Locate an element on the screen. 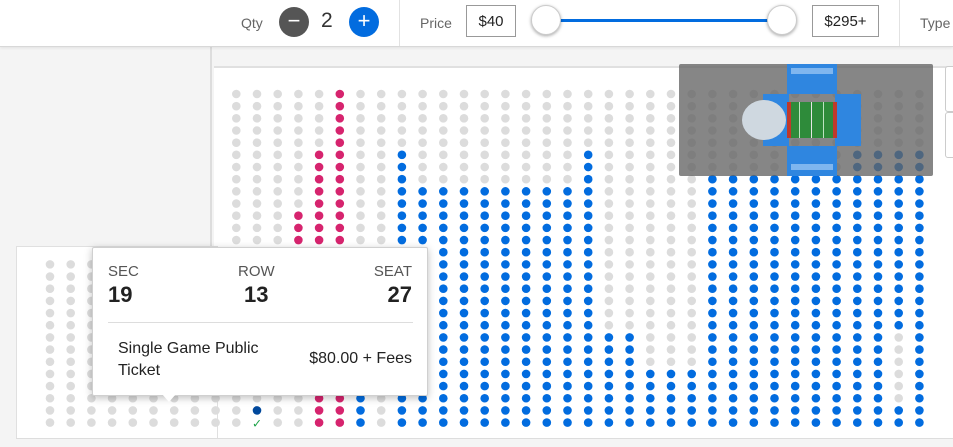  qty-decrease-button: − is located at coordinates (294, 22).